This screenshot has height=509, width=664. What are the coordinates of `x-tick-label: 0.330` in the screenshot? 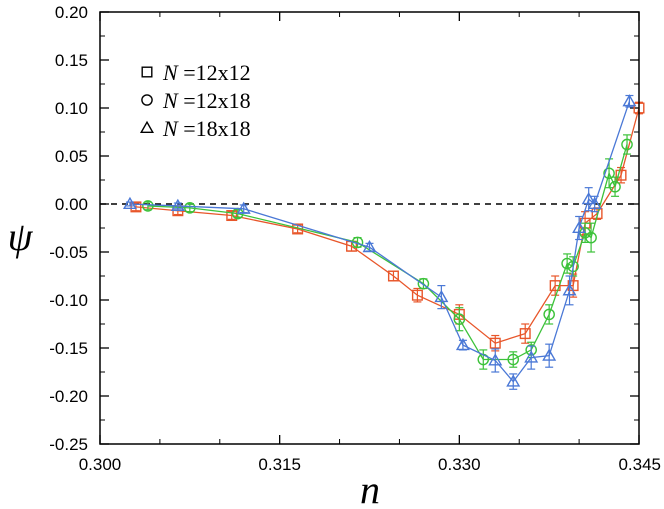 It's located at (459, 464).